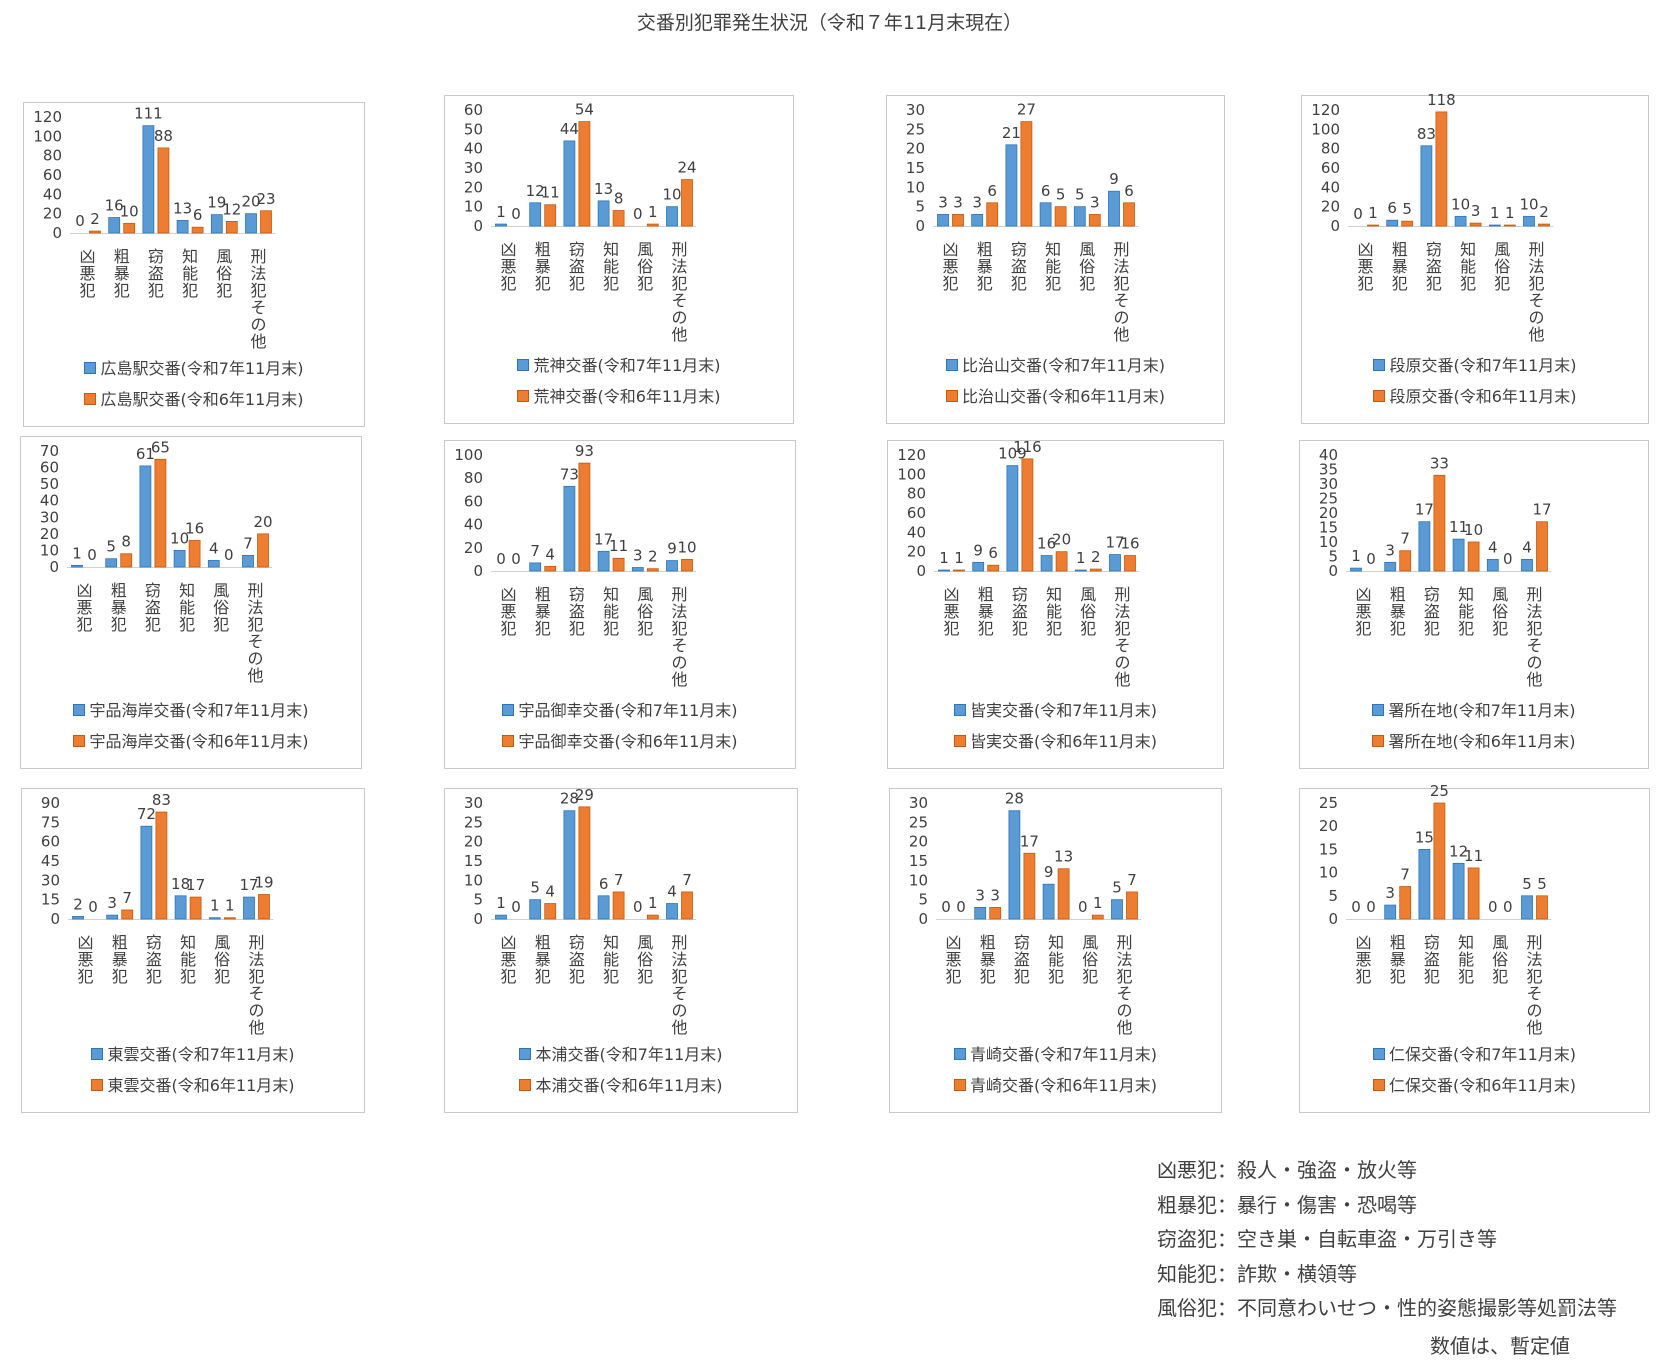 This screenshot has width=1659, height=1362. Describe the element at coordinates (263, 883) in the screenshot. I see `data-label: 19` at that location.